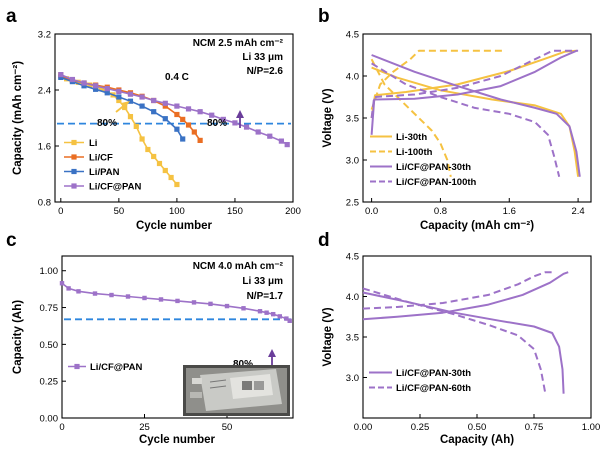 This screenshot has height=456, width=600. What do you see at coordinates (238, 43) in the screenshot?
I see `panel-a-title-1: NCM 2.5 mAh cm⁻²` at bounding box center [238, 43].